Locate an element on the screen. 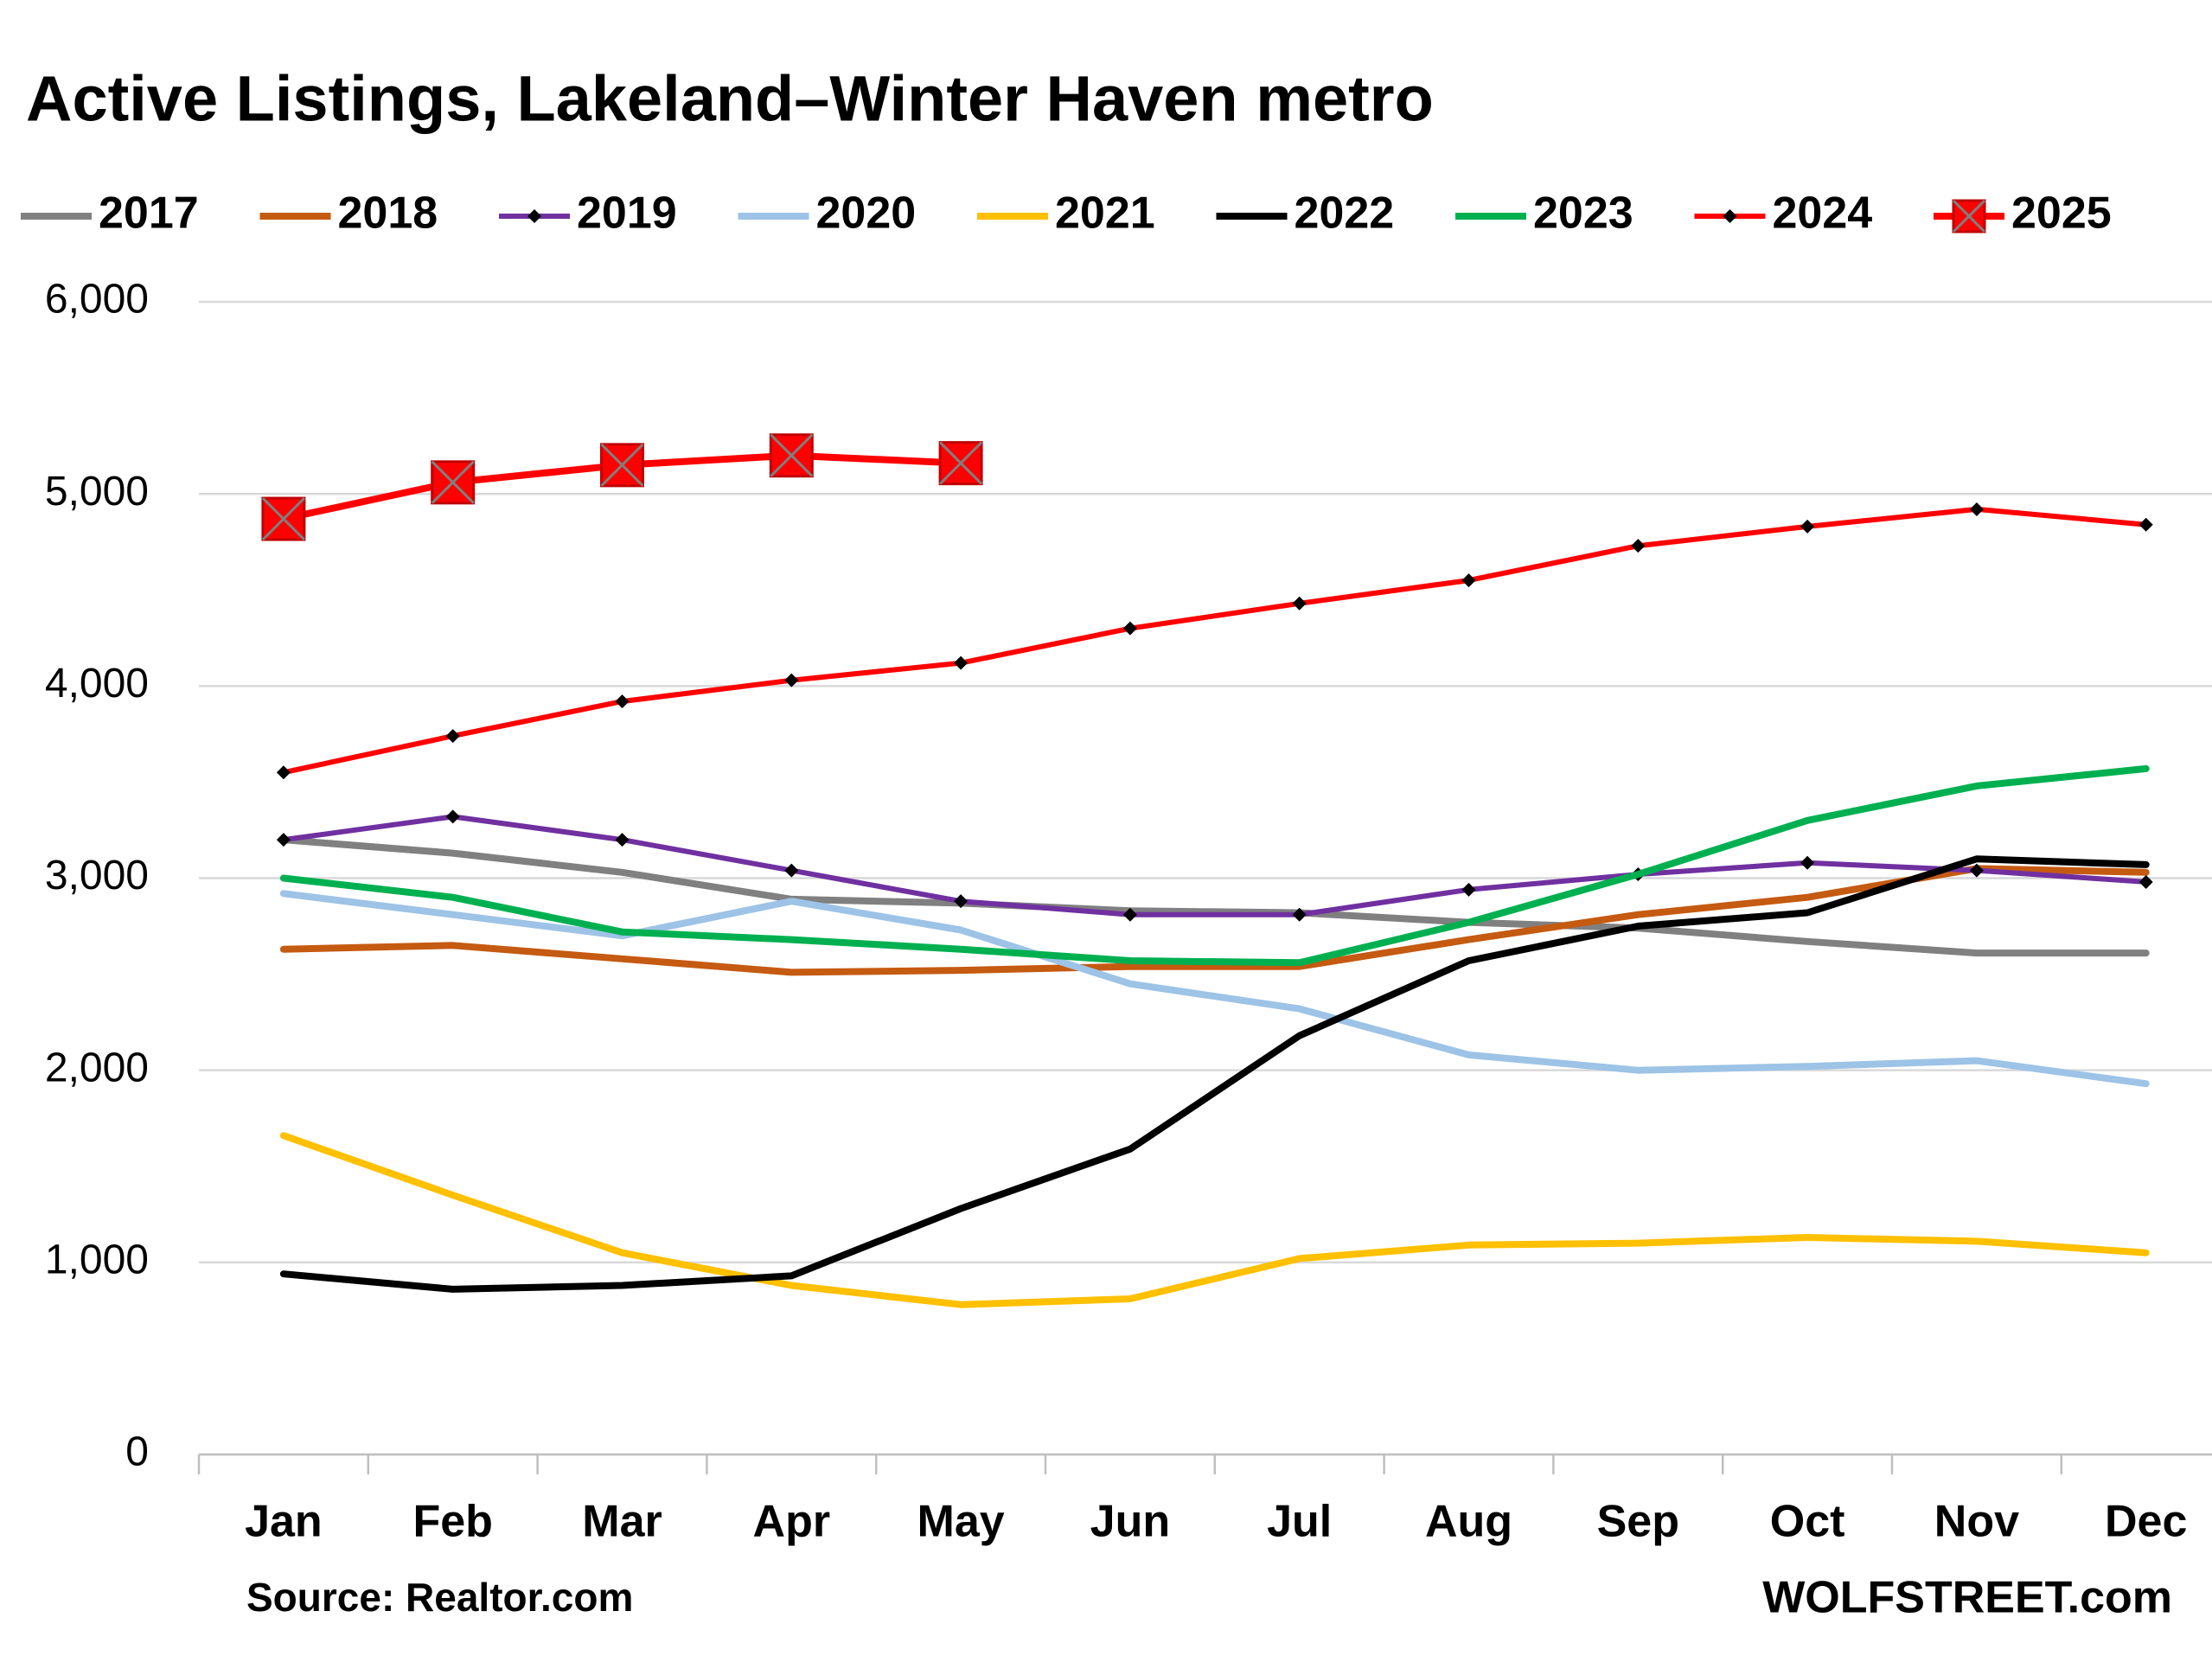 The image size is (2212, 1675). legend-label: 2025 is located at coordinates (2061, 214).